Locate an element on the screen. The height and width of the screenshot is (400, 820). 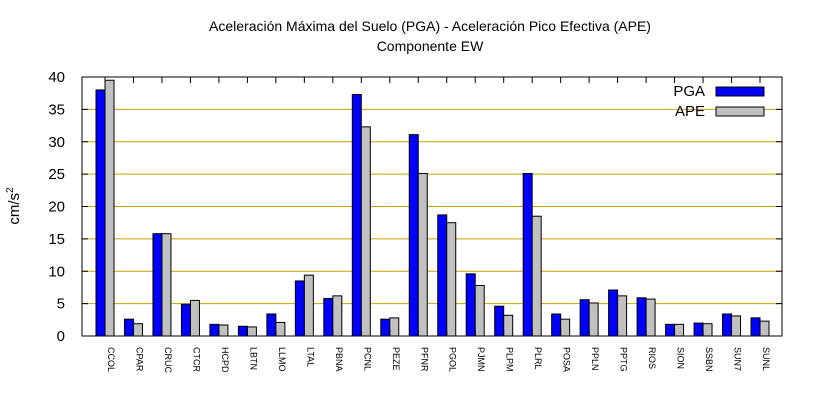
bar-ape-sunl is located at coordinates (764, 328).